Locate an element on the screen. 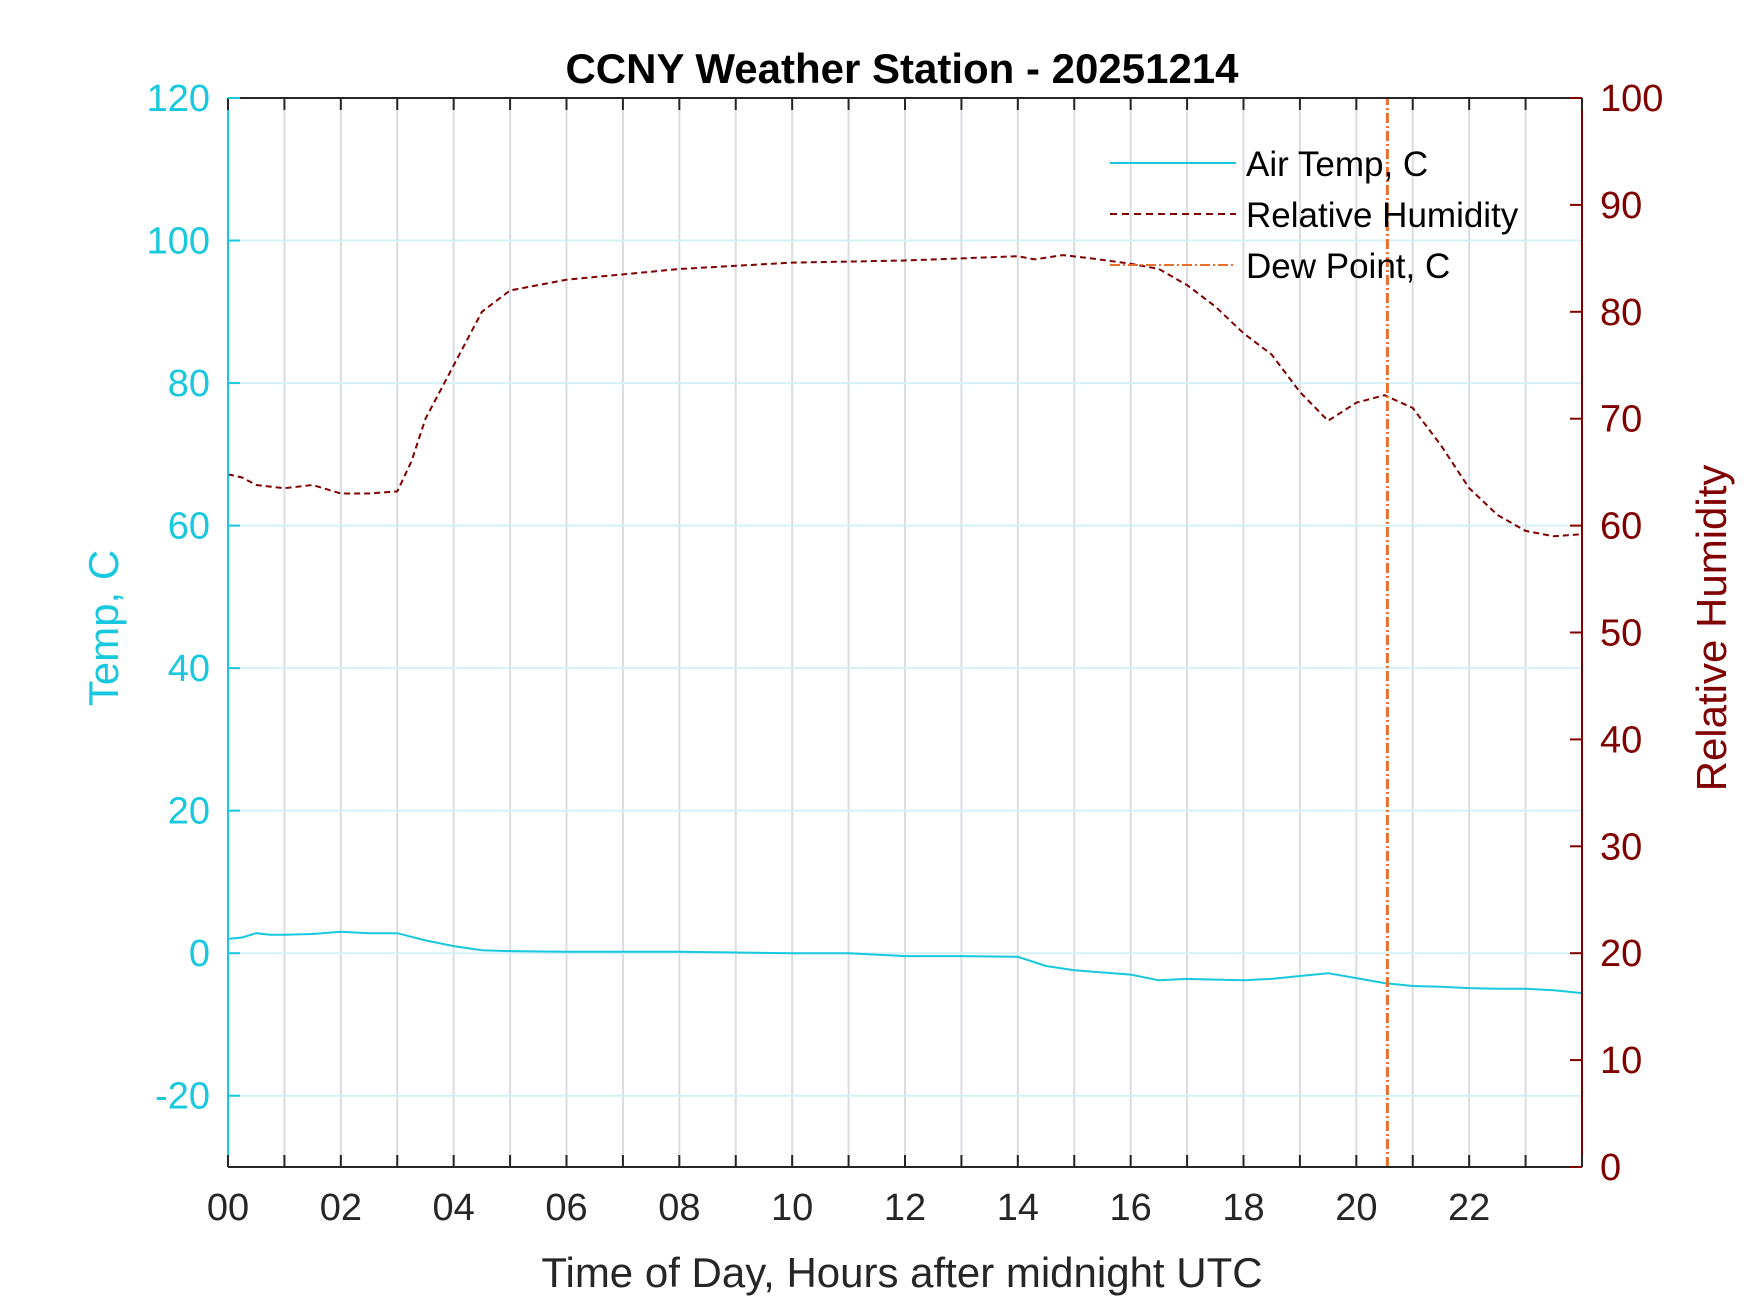 This screenshot has width=1750, height=1313. x-tick-label: 08 is located at coordinates (679, 1208).